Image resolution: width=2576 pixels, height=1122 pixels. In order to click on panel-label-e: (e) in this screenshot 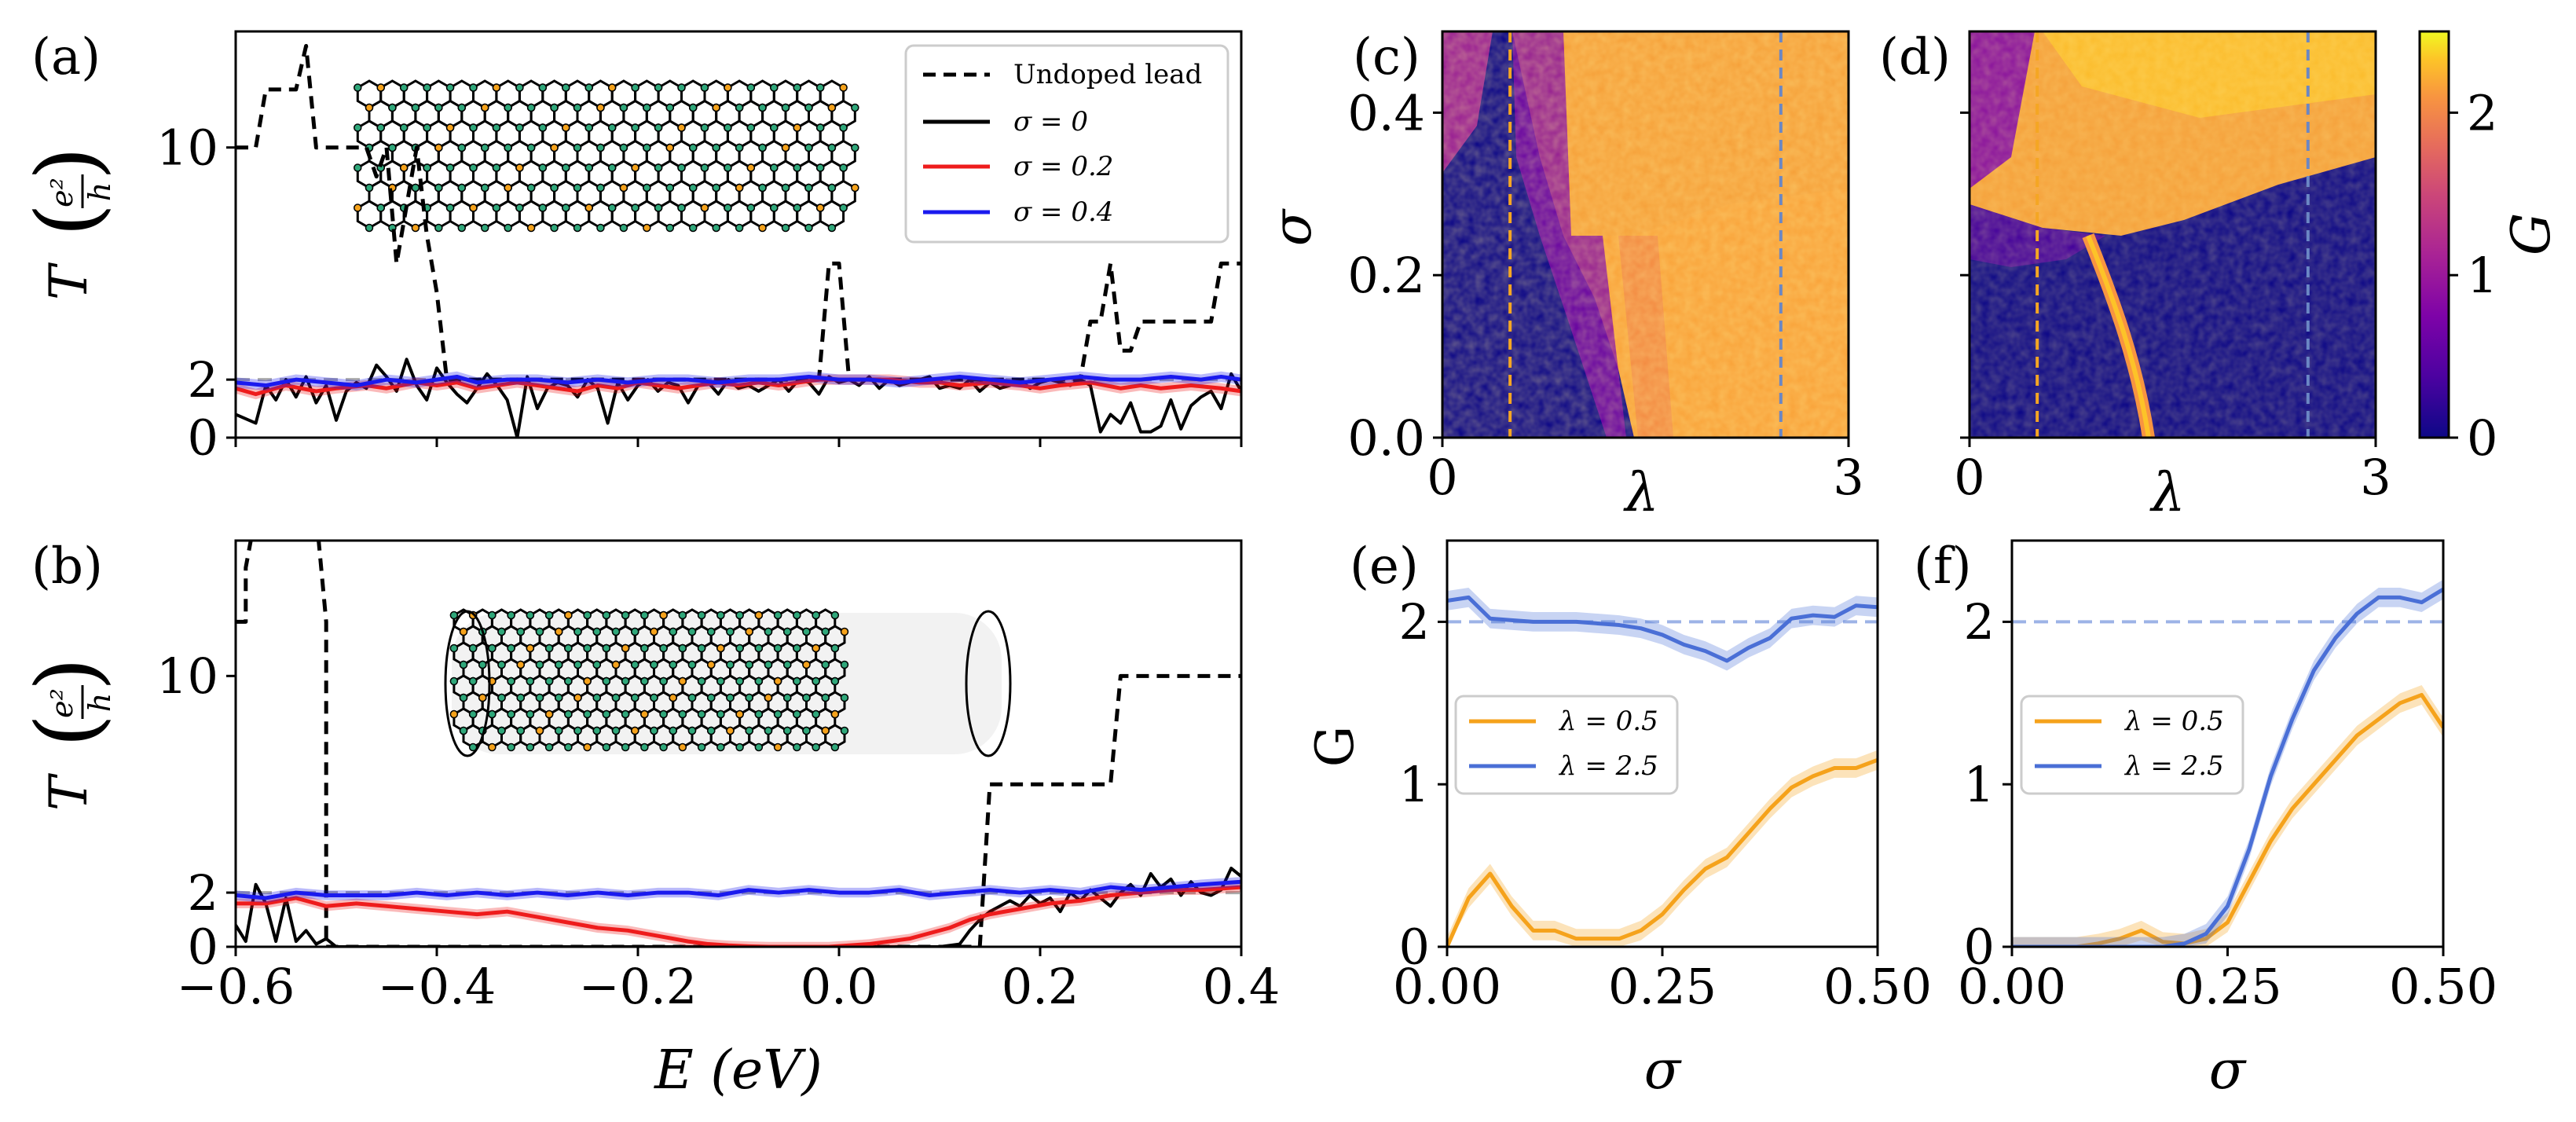, I will do `click(1384, 566)`.